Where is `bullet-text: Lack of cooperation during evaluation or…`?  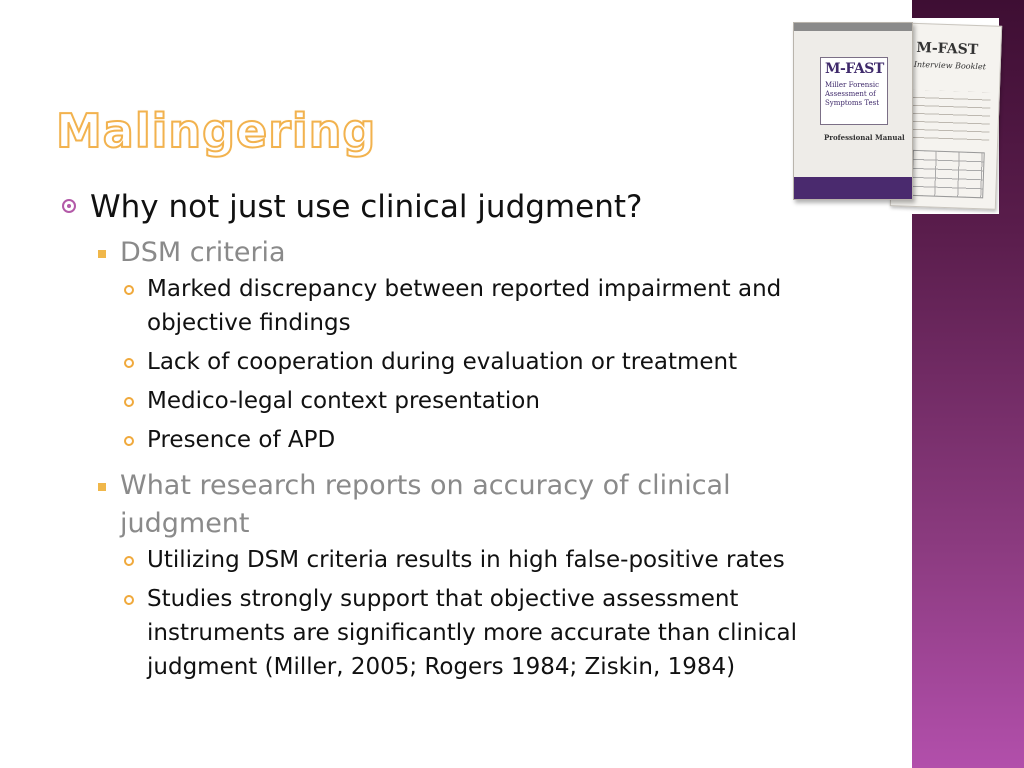
bullet-text: Lack of cooperation during evaluation or… is located at coordinates (442, 362).